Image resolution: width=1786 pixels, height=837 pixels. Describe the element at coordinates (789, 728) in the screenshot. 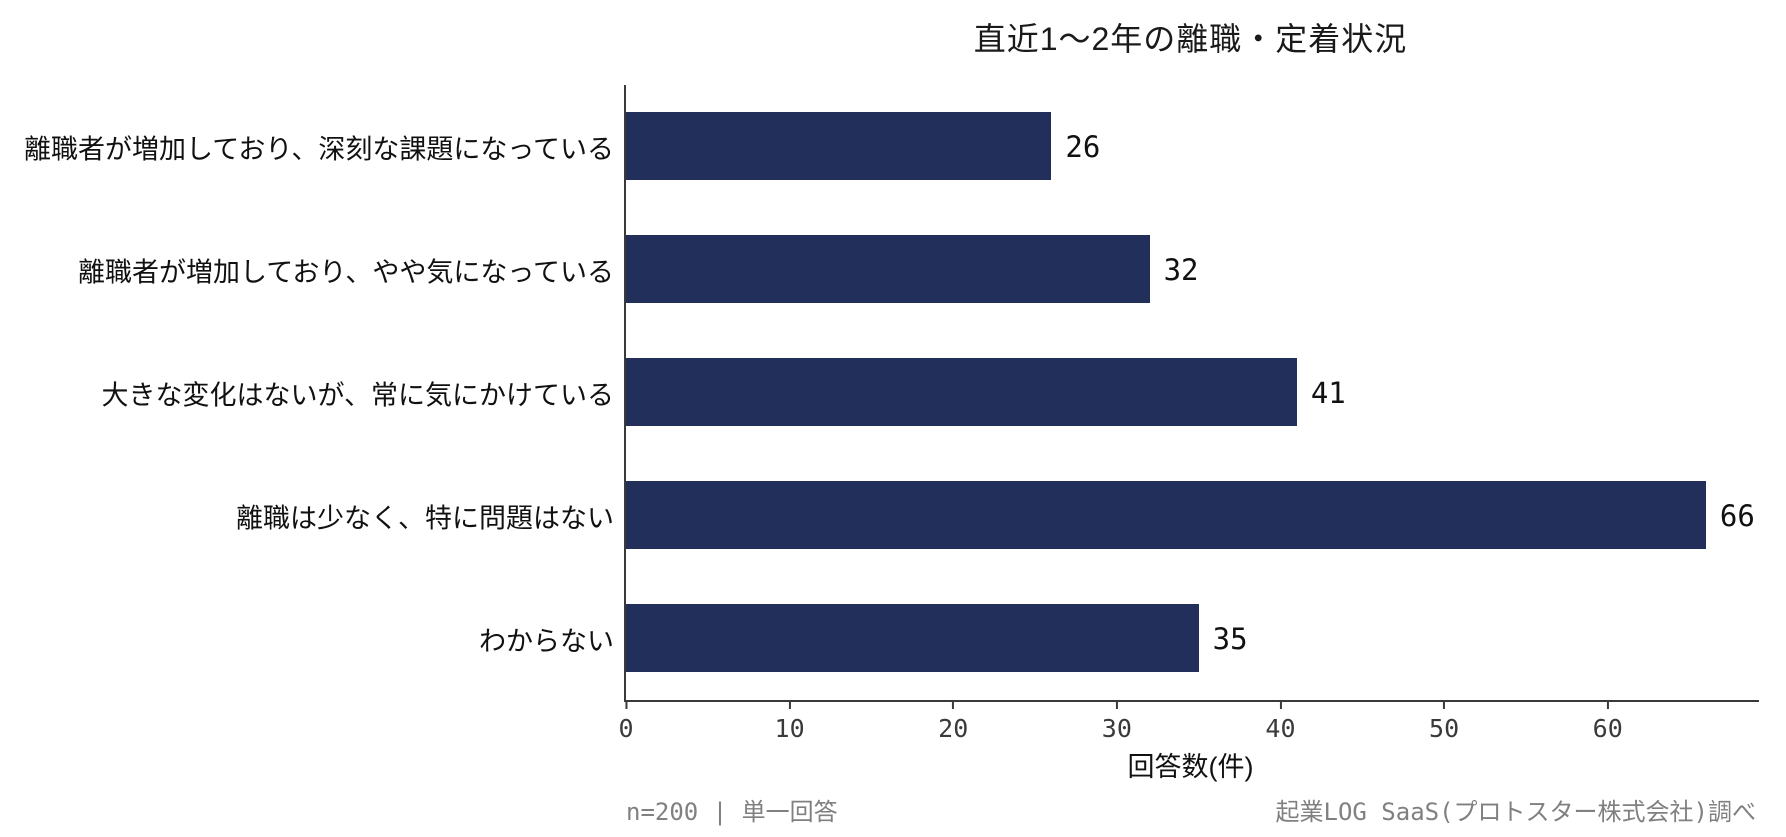

I see `tick-label: 10` at that location.